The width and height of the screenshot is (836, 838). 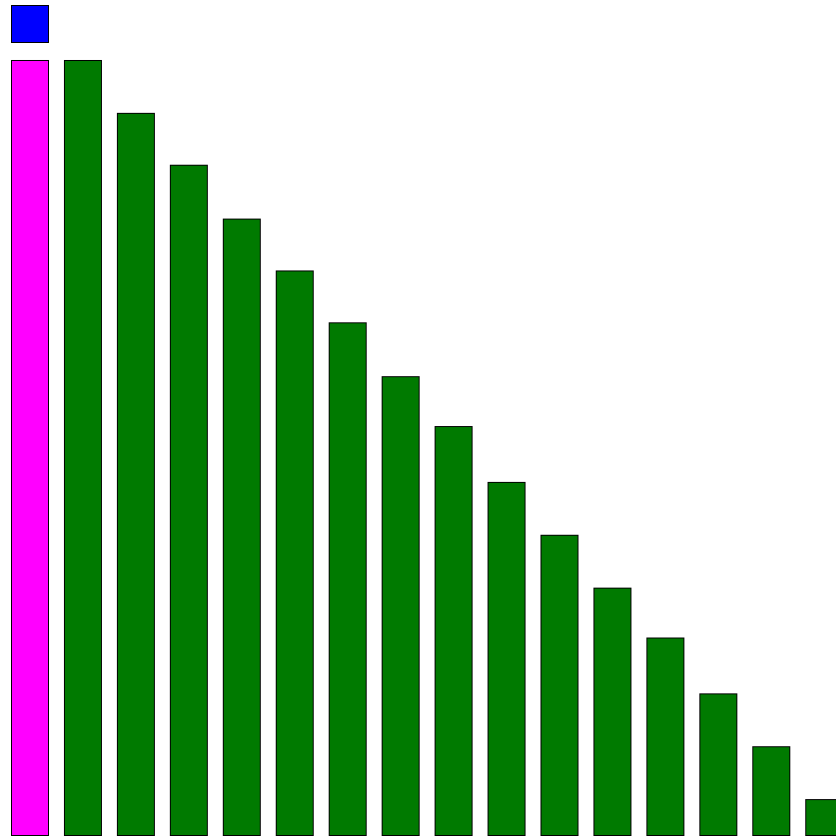 What do you see at coordinates (30, 448) in the screenshot?
I see `bar-highlight` at bounding box center [30, 448].